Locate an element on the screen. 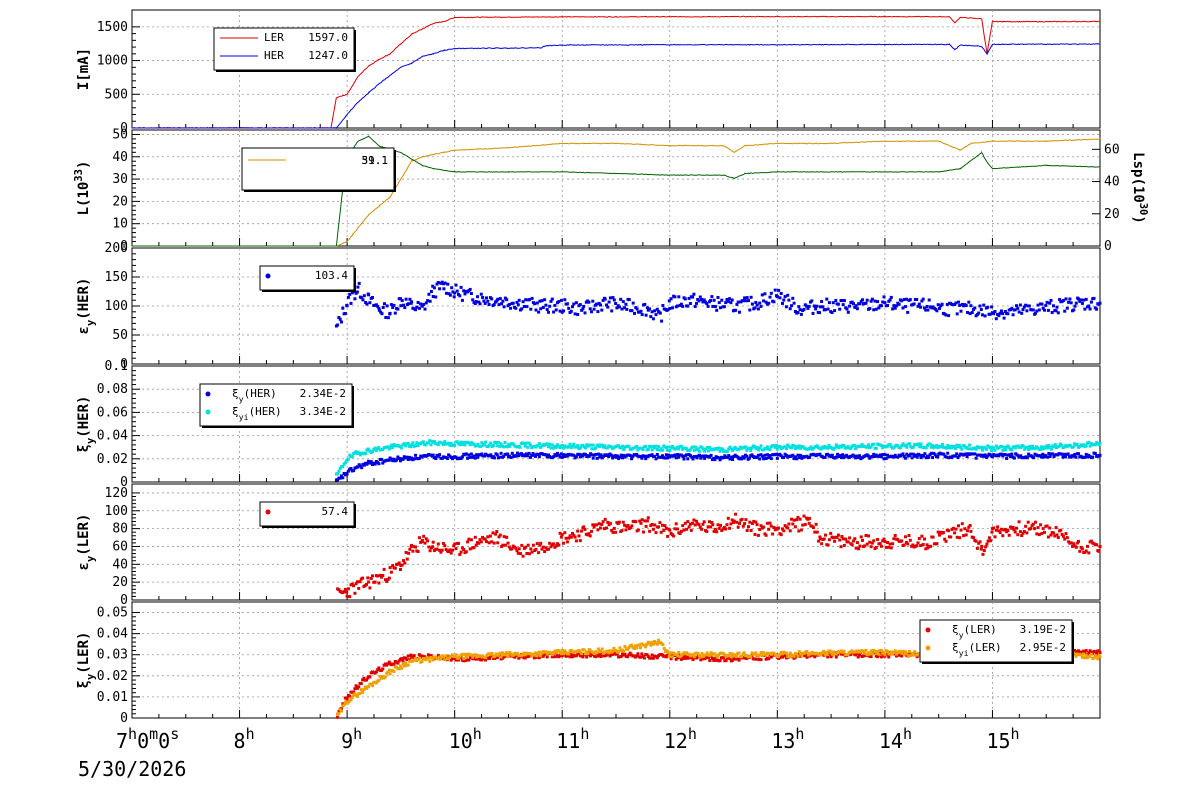  y-axis-label: I[mA] is located at coordinates (84, 69).